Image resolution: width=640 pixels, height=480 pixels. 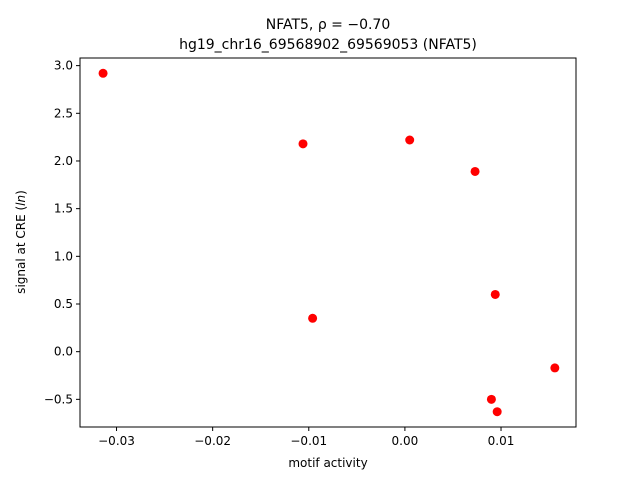 I want to click on x-axis-ticks: −0.03 −0.02 −0.01 0.00 0.01, so click(x=306, y=437).